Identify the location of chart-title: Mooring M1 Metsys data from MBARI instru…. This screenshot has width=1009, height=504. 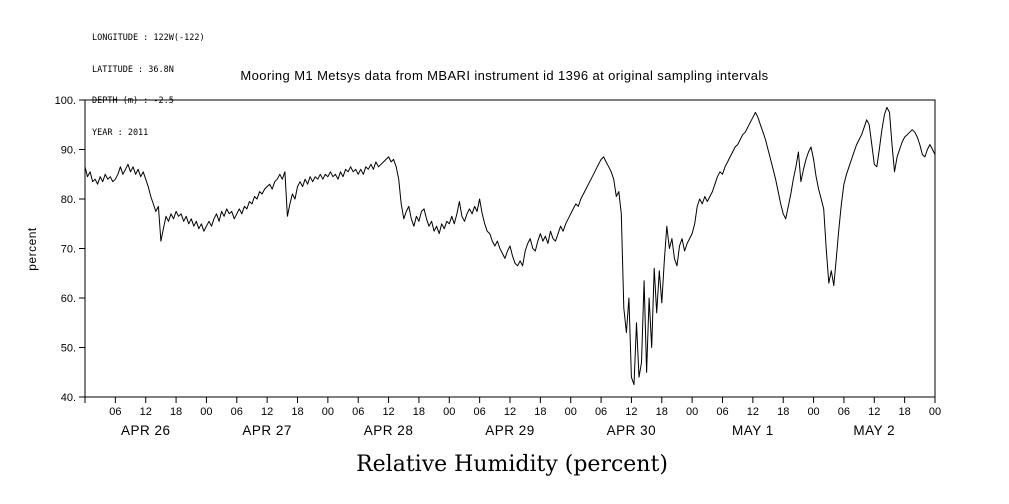
(504, 75).